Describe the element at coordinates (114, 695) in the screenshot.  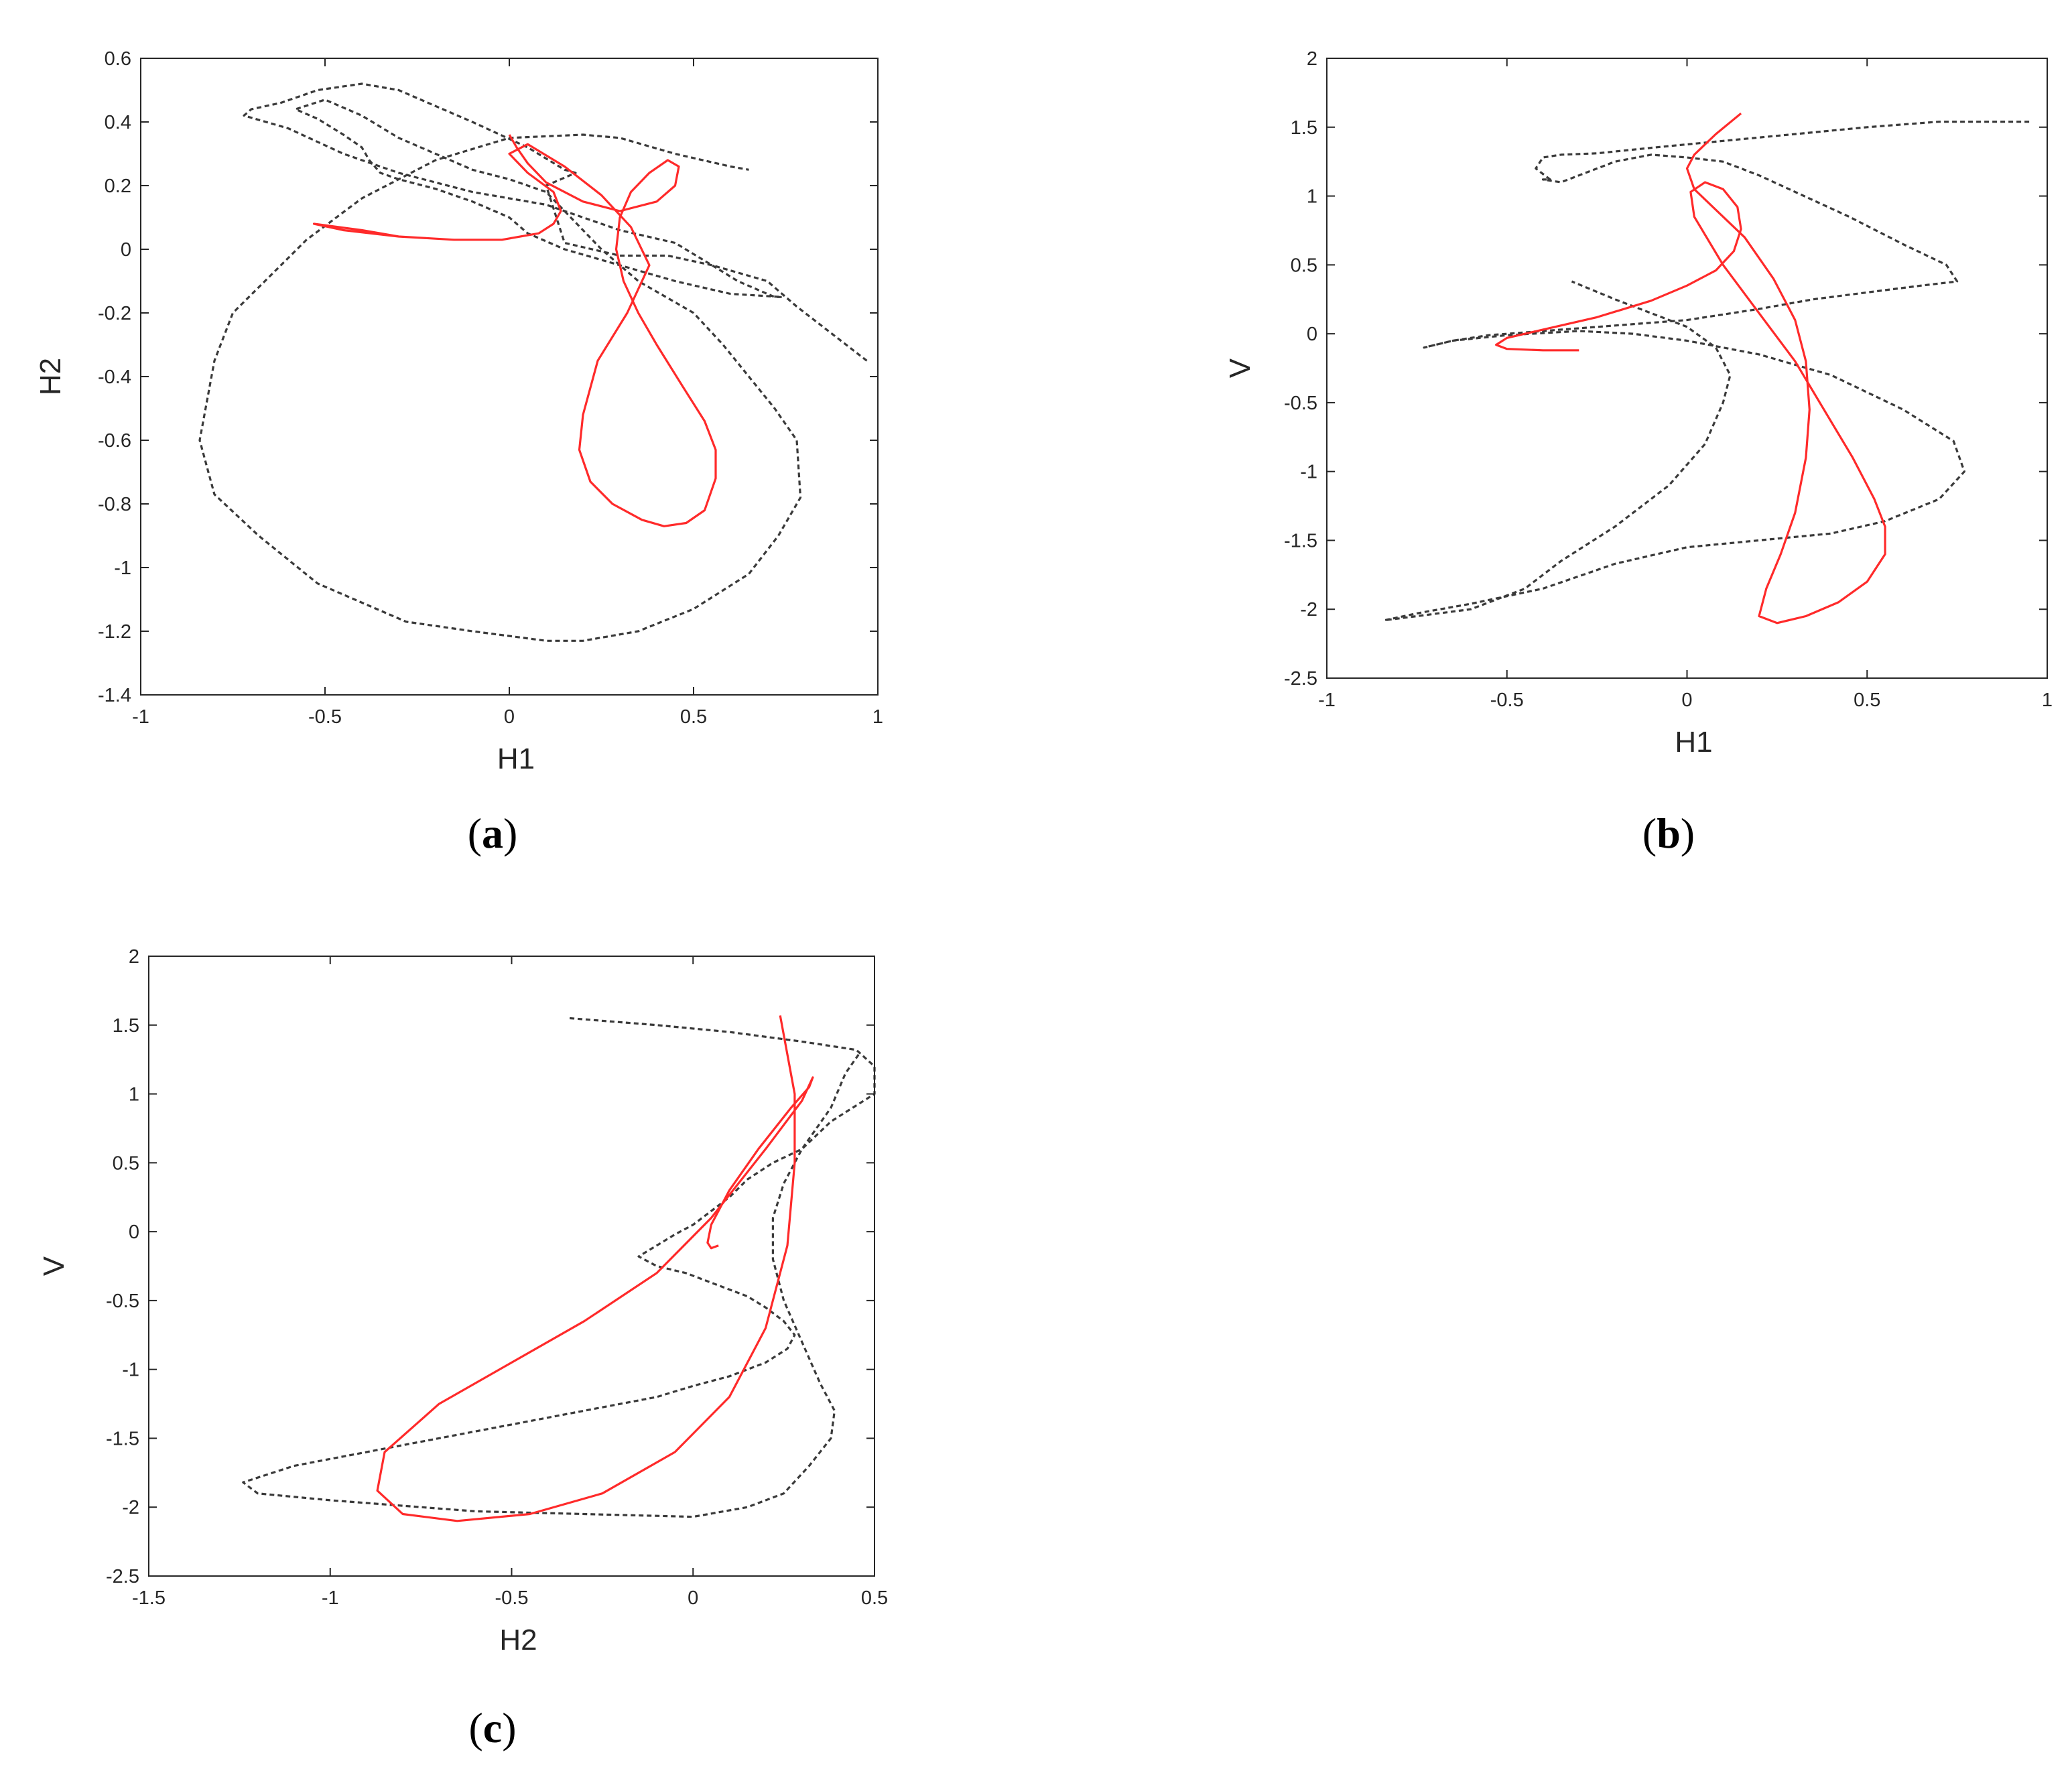
I see `y-tick-label: -1.4` at that location.